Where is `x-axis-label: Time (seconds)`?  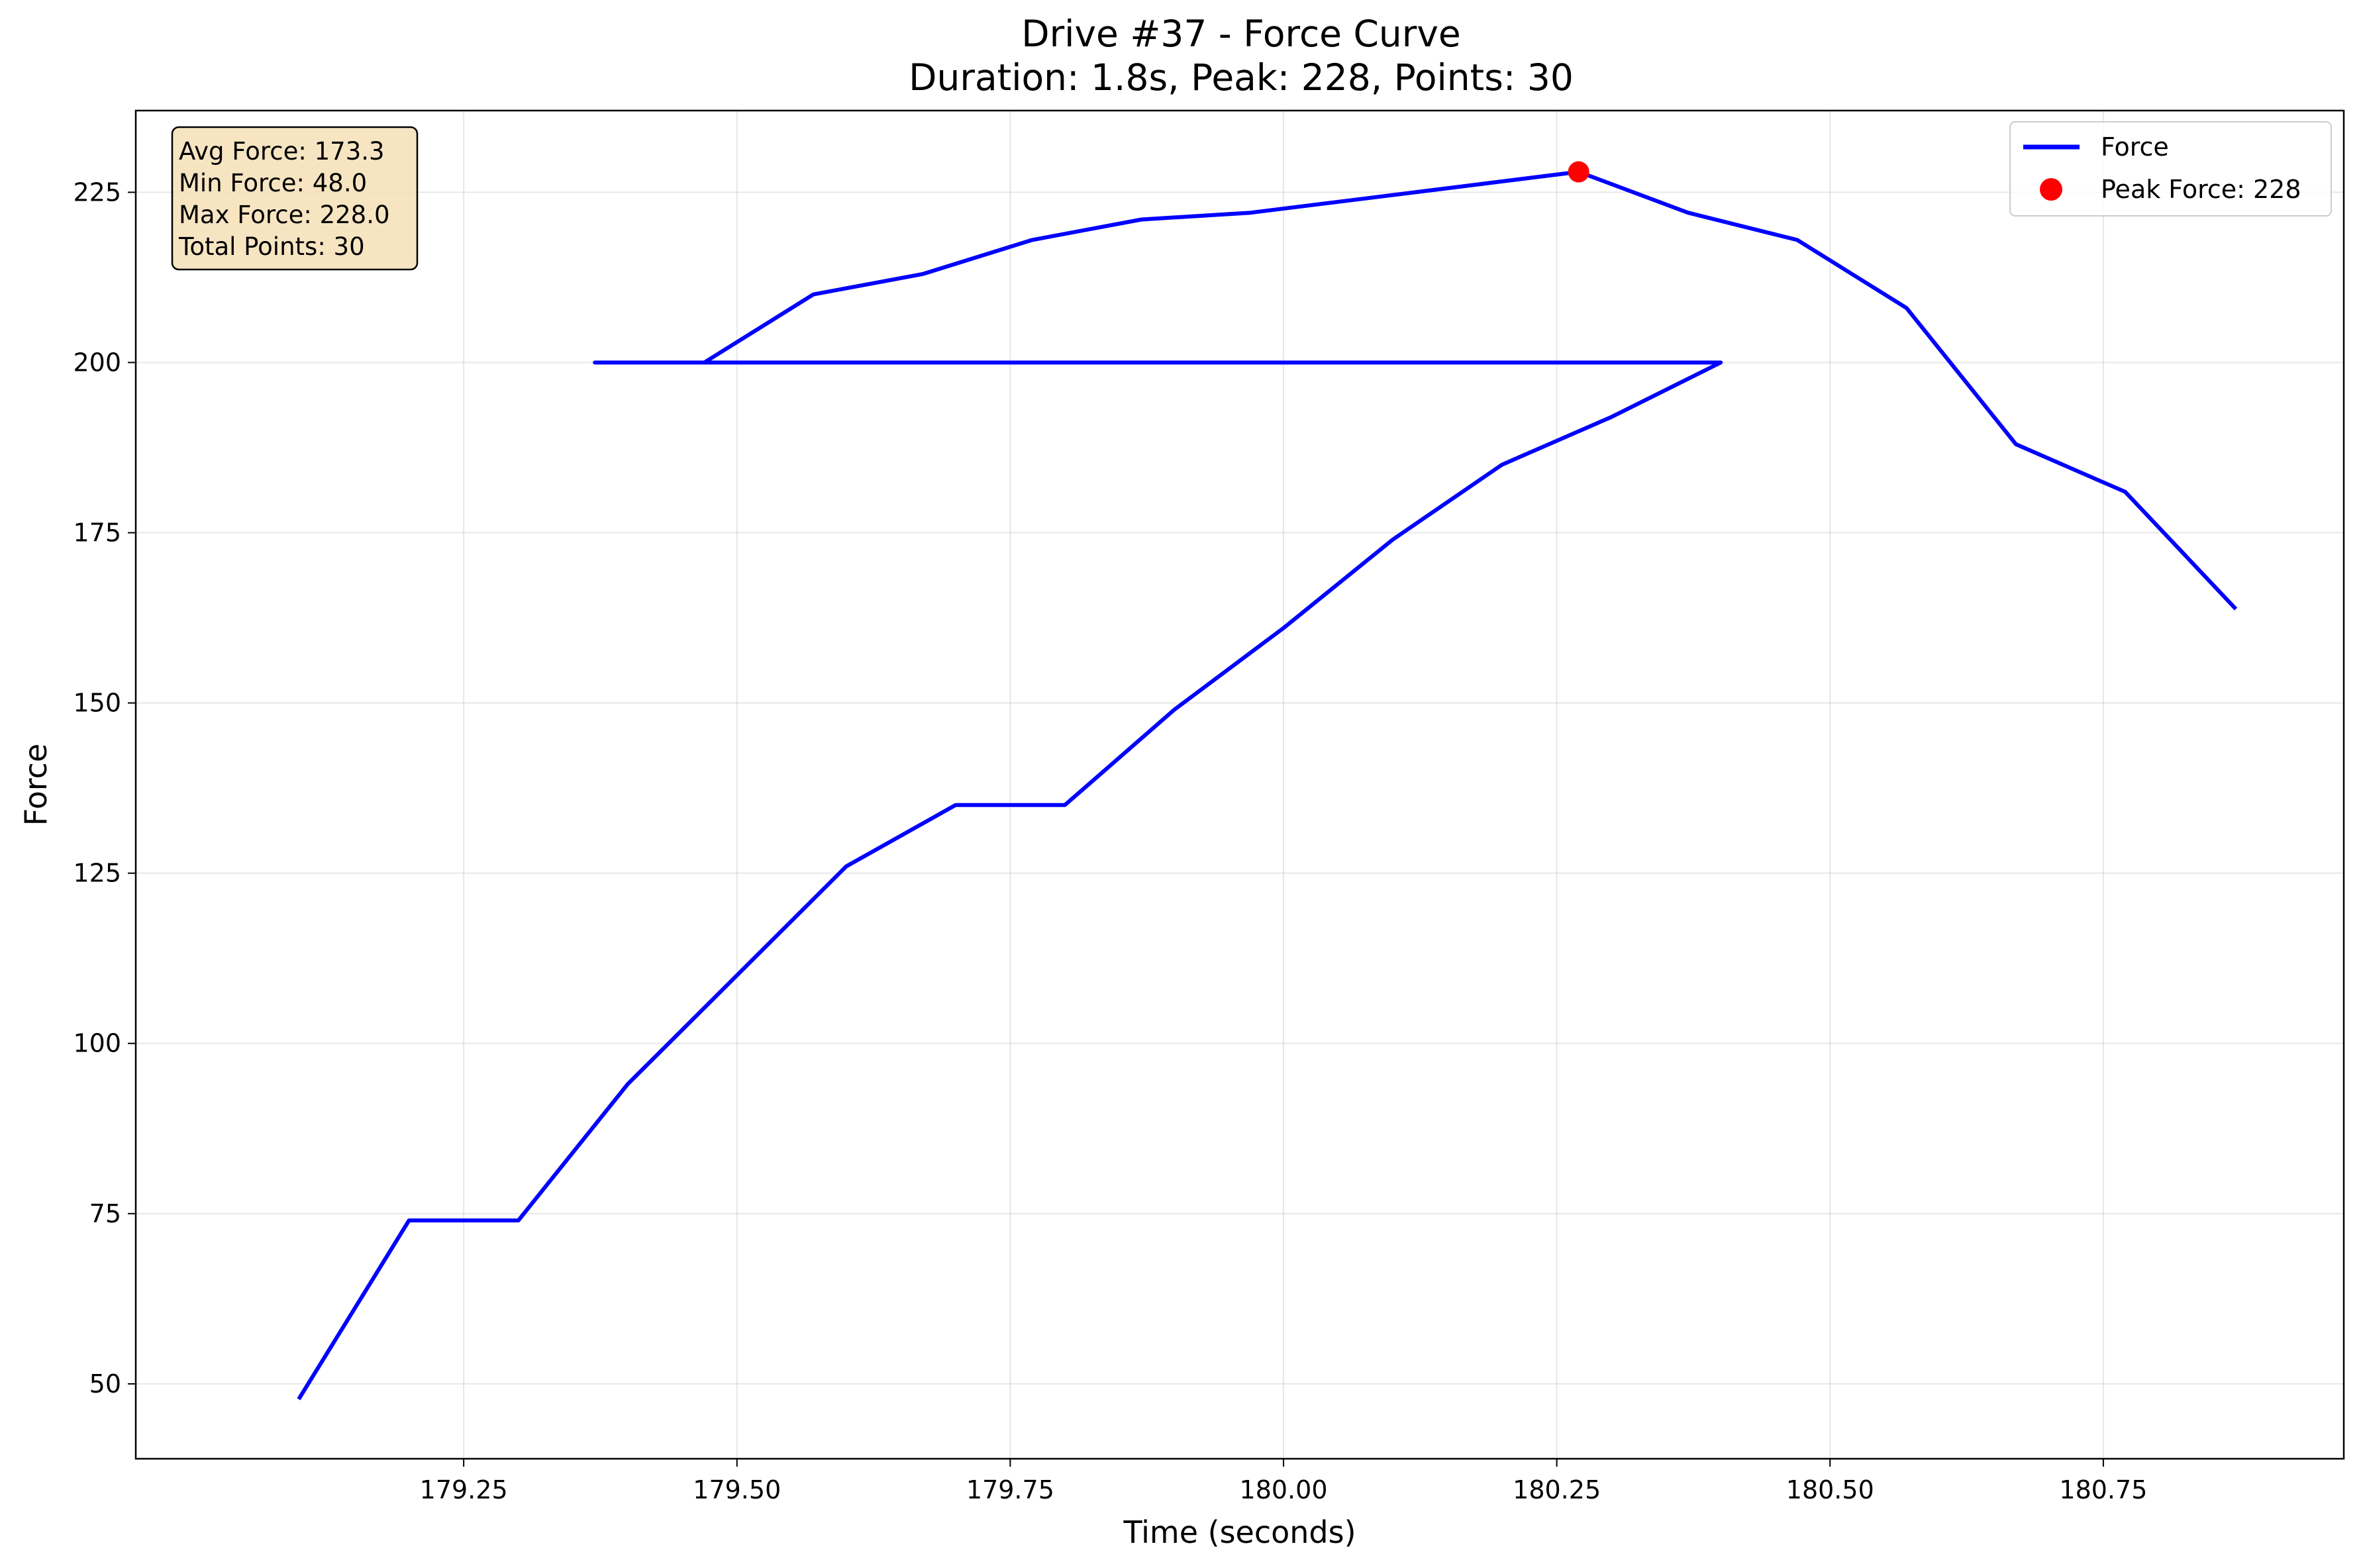 x-axis-label: Time (seconds) is located at coordinates (1240, 1532).